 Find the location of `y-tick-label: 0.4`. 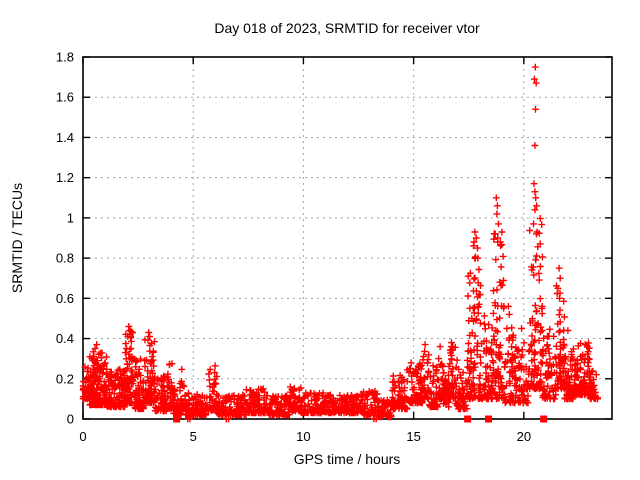

y-tick-label: 0.4 is located at coordinates (65, 338).